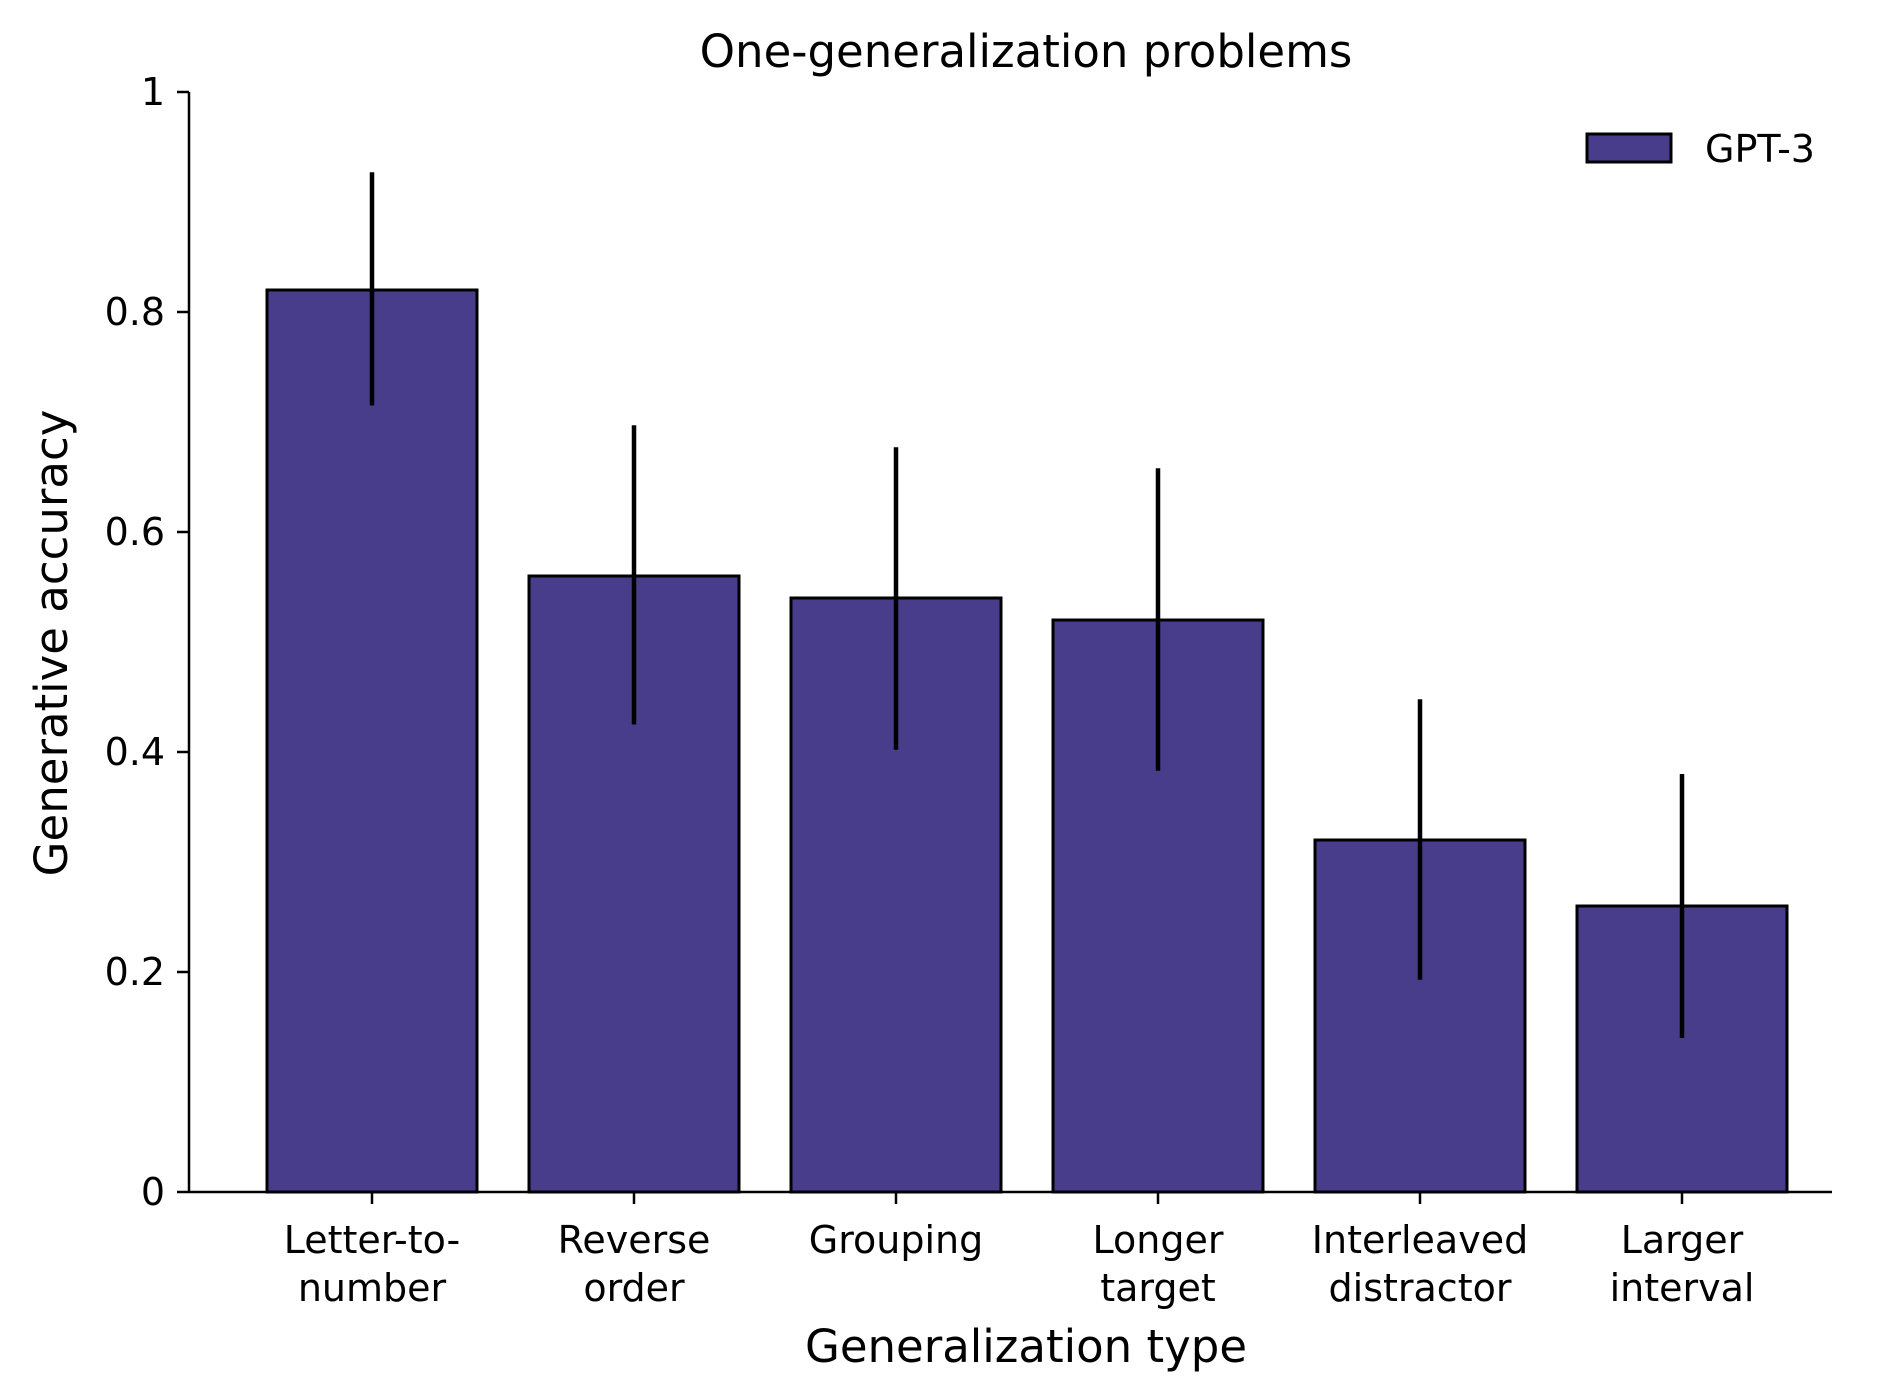 The width and height of the screenshot is (1884, 1400). What do you see at coordinates (51, 643) in the screenshot?
I see `y-axis-label: Generative accuracy` at bounding box center [51, 643].